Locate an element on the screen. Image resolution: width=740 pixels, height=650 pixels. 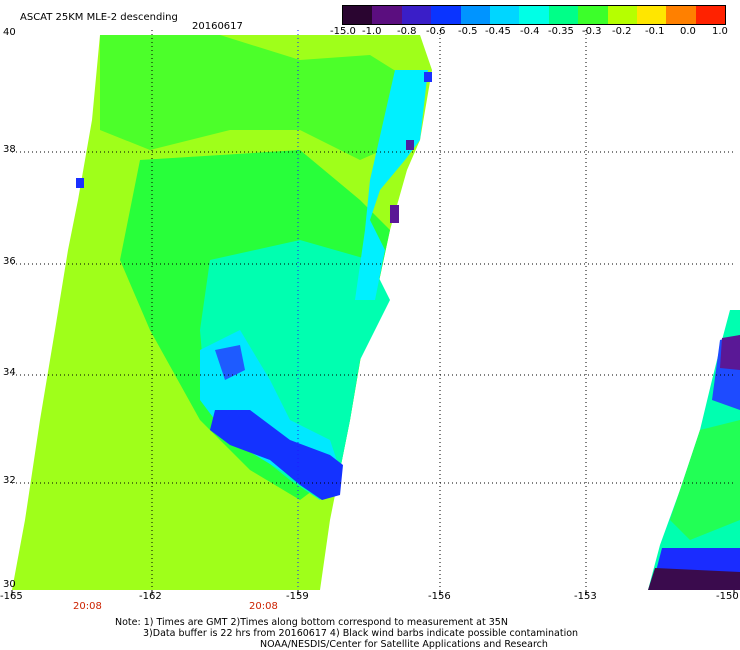
colorbar-label: -15.0 is located at coordinates (343, 31).